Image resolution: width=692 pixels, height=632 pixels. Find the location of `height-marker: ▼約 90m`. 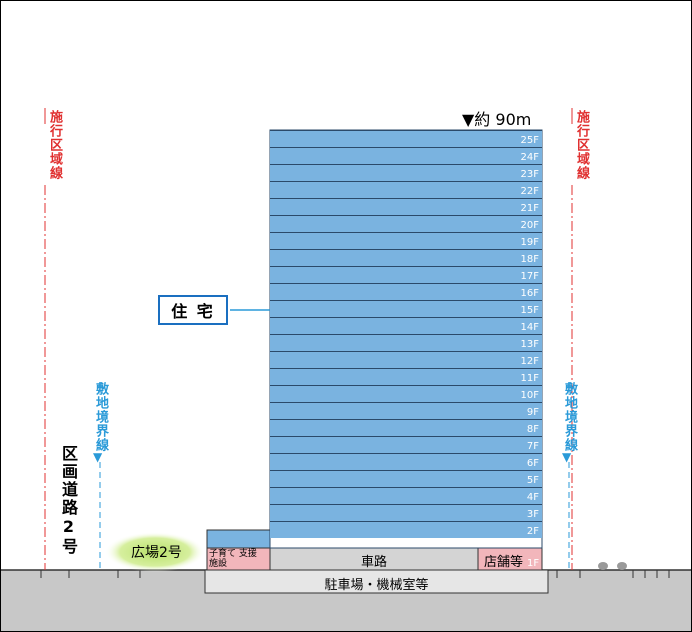

height-marker: ▼約 90m is located at coordinates (497, 119).